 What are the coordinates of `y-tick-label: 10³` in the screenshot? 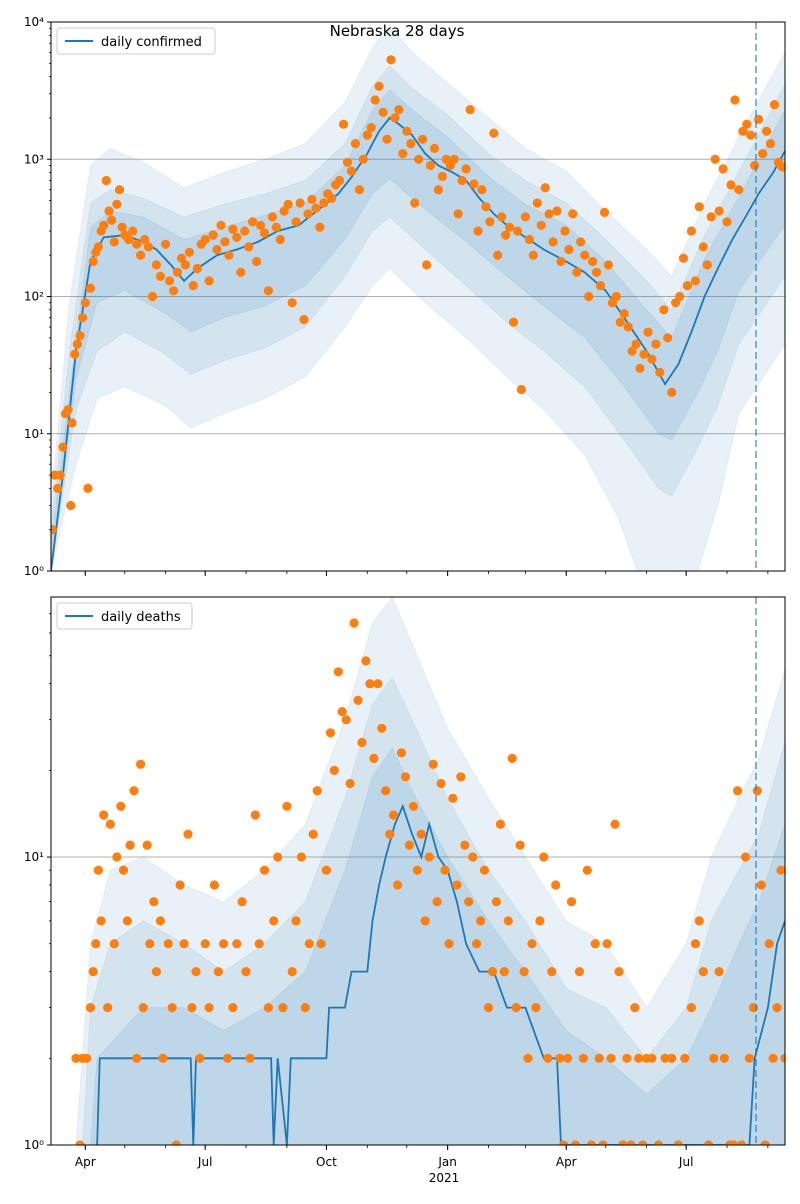 It's located at (34, 159).